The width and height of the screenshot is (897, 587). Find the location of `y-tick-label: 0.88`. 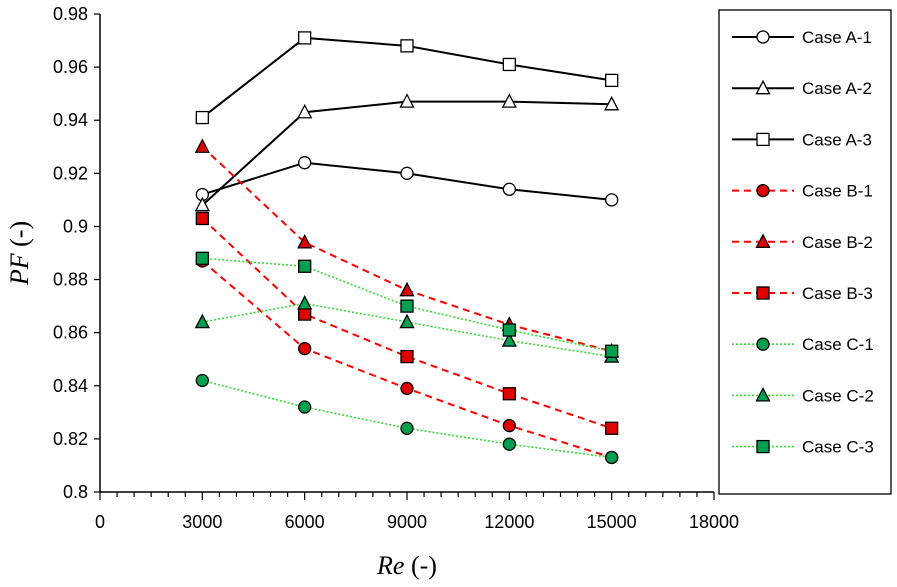

y-tick-label: 0.88 is located at coordinates (70, 280).